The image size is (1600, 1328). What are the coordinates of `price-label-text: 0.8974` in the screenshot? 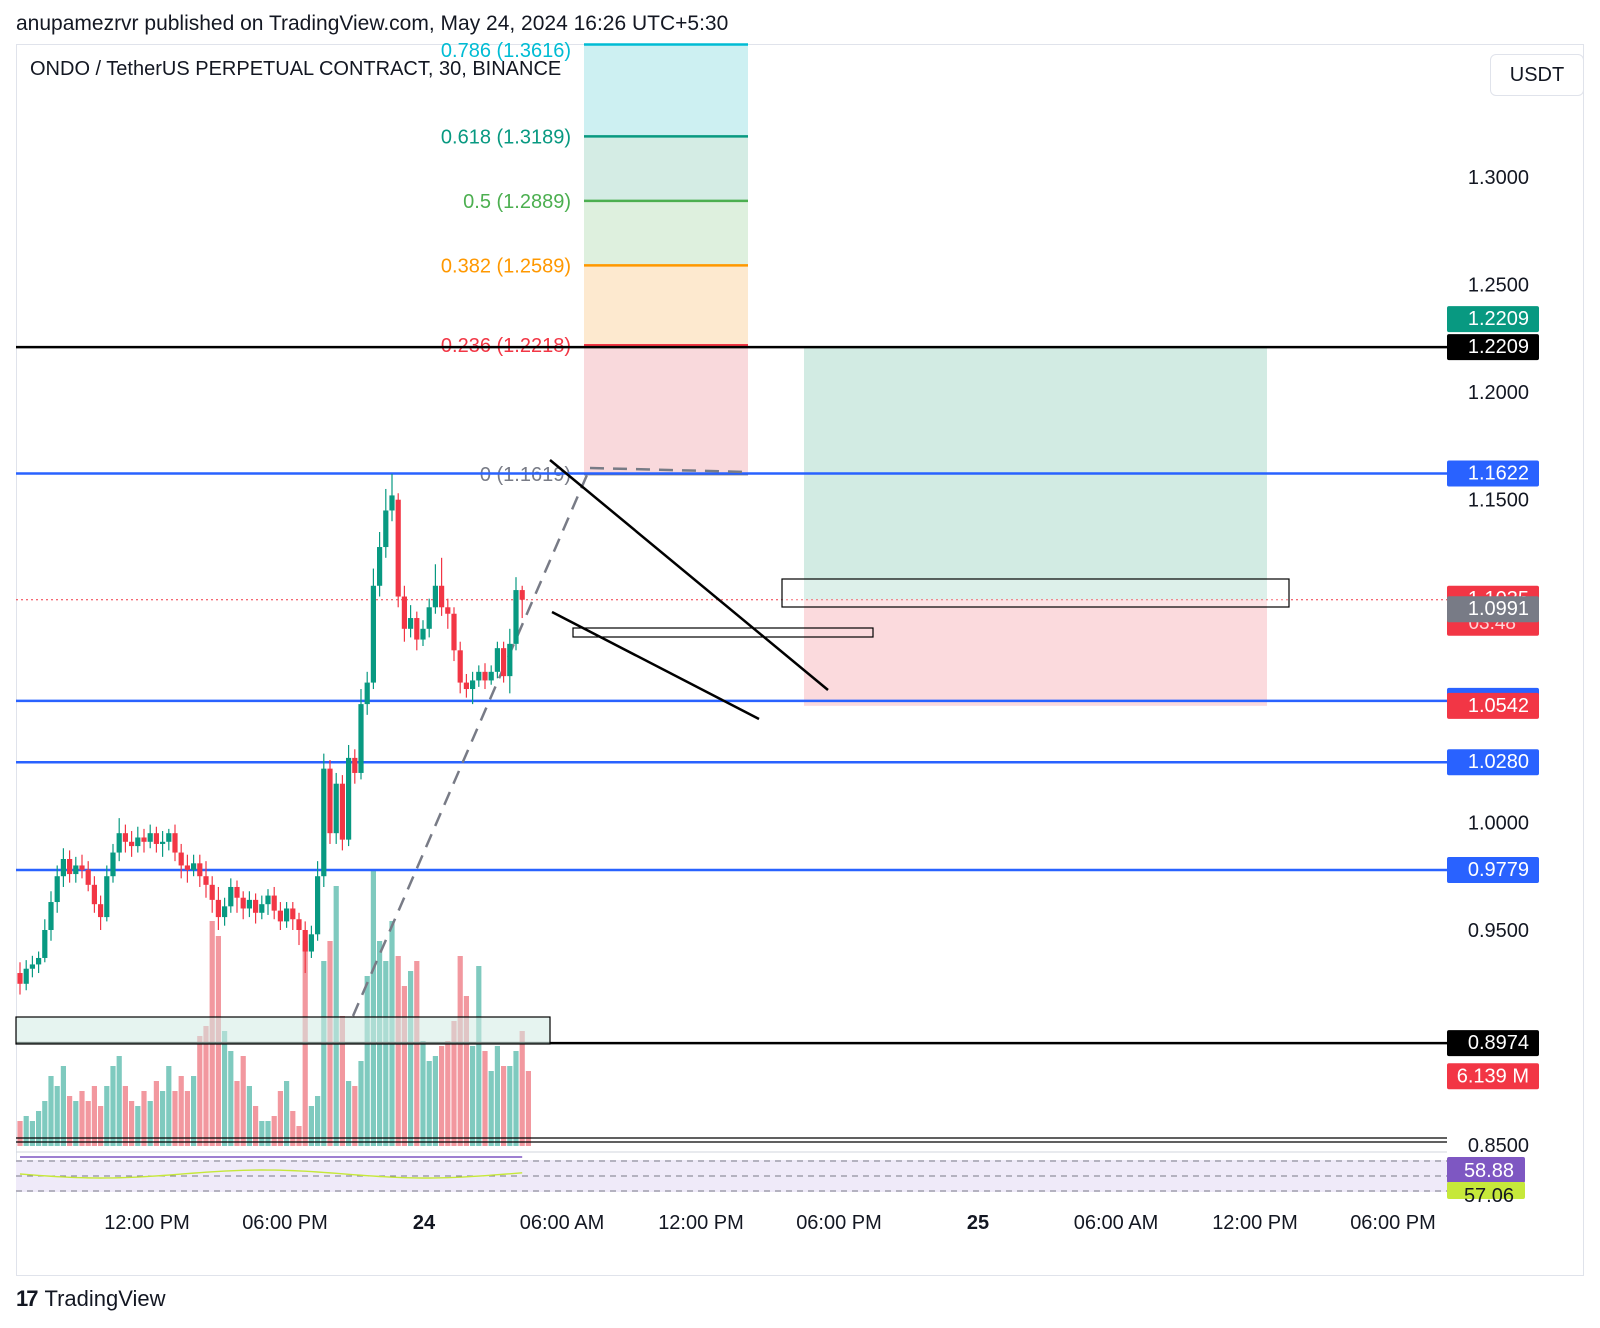 It's located at (1498, 1043).